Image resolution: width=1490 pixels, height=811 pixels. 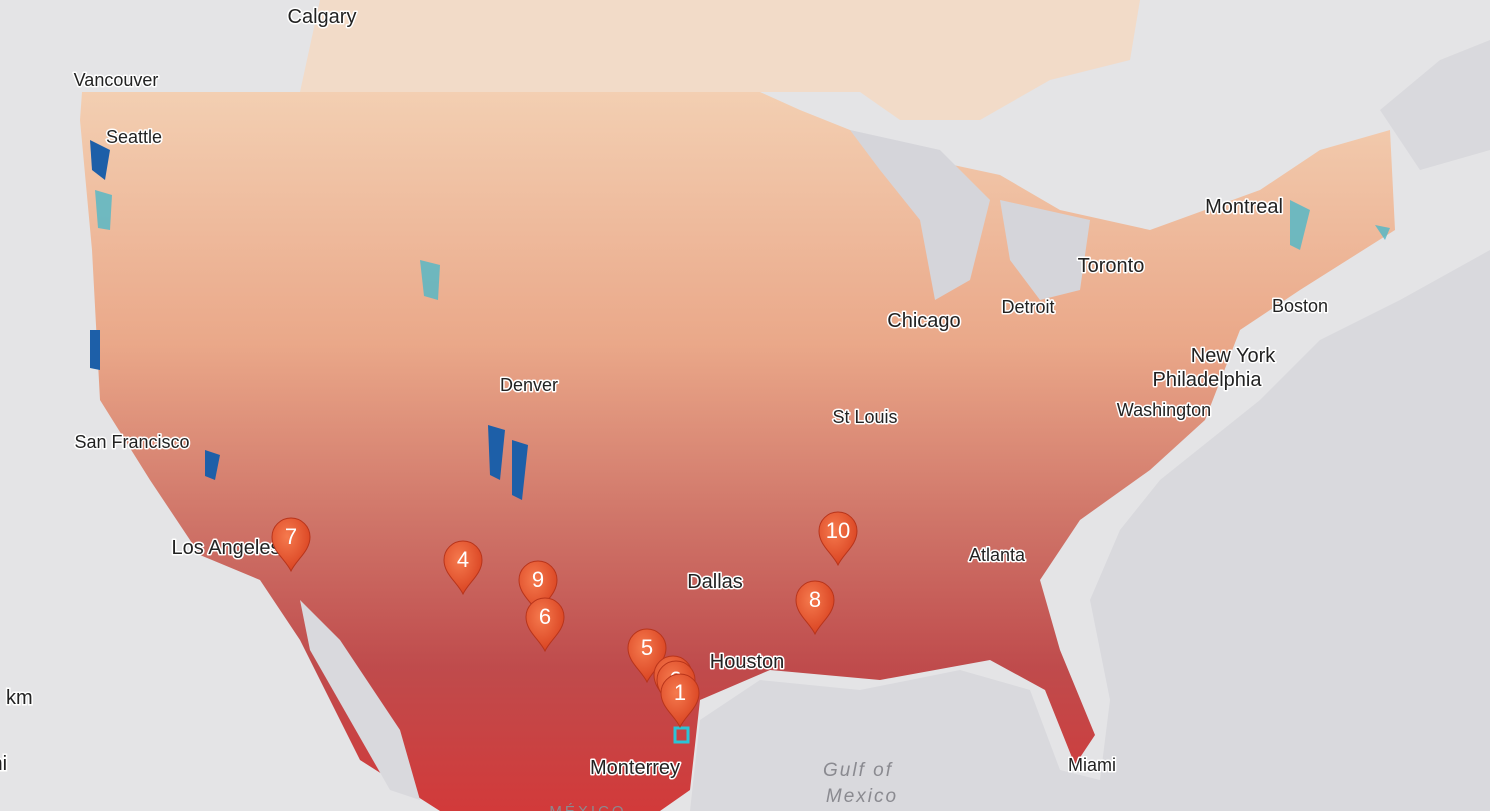 I want to click on city-label: Monterrey, so click(x=634, y=768).